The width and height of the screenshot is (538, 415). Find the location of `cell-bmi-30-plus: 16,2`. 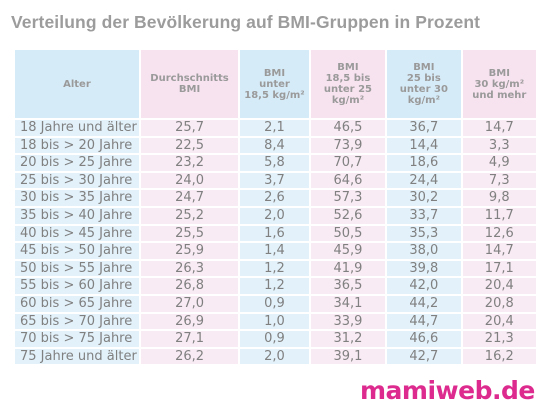

cell-bmi-30-plus: 16,2 is located at coordinates (499, 356).